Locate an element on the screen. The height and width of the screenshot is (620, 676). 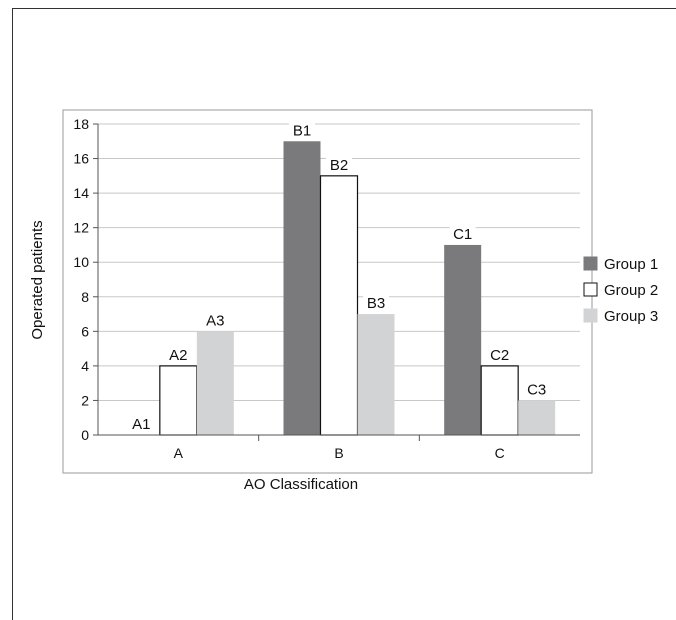
bar-a3 is located at coordinates (215, 383).